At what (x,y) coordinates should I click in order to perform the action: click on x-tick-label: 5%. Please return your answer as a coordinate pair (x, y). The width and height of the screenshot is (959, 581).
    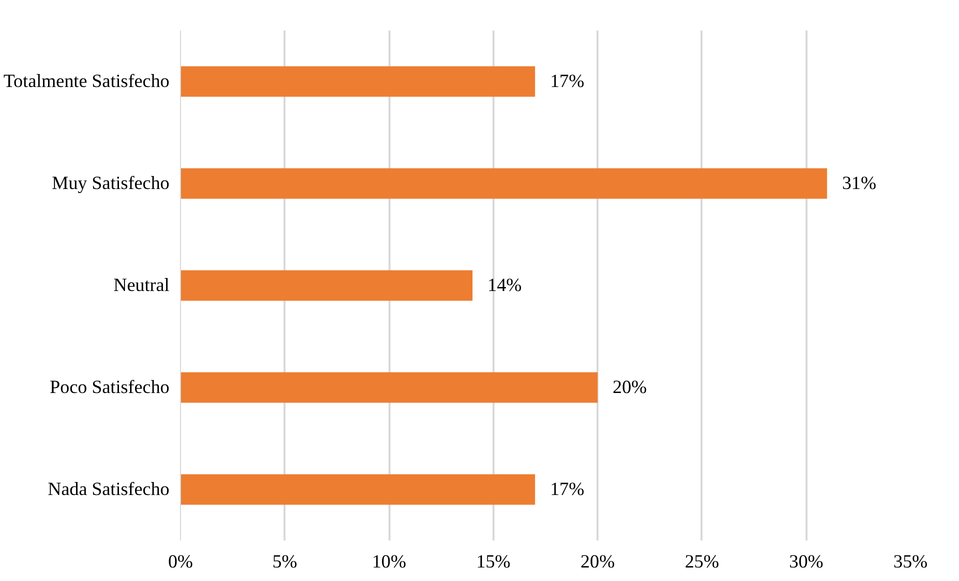
    Looking at the image, I should click on (285, 562).